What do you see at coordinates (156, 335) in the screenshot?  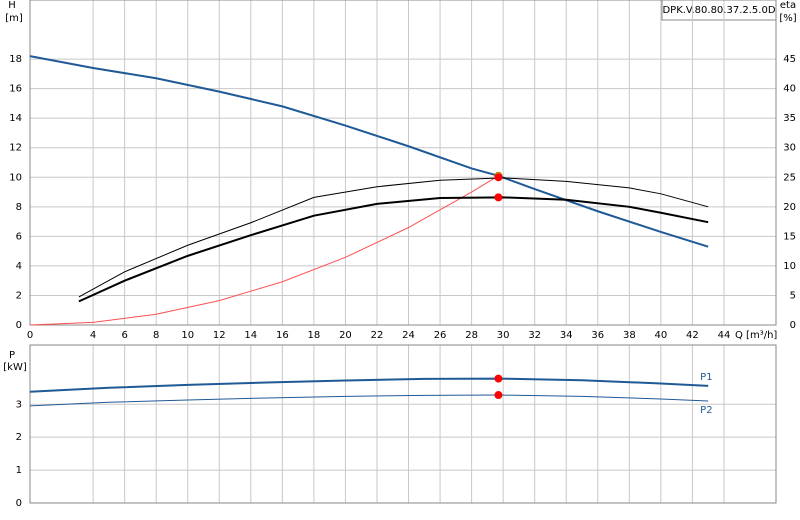 I see `x-tick-label: 8` at bounding box center [156, 335].